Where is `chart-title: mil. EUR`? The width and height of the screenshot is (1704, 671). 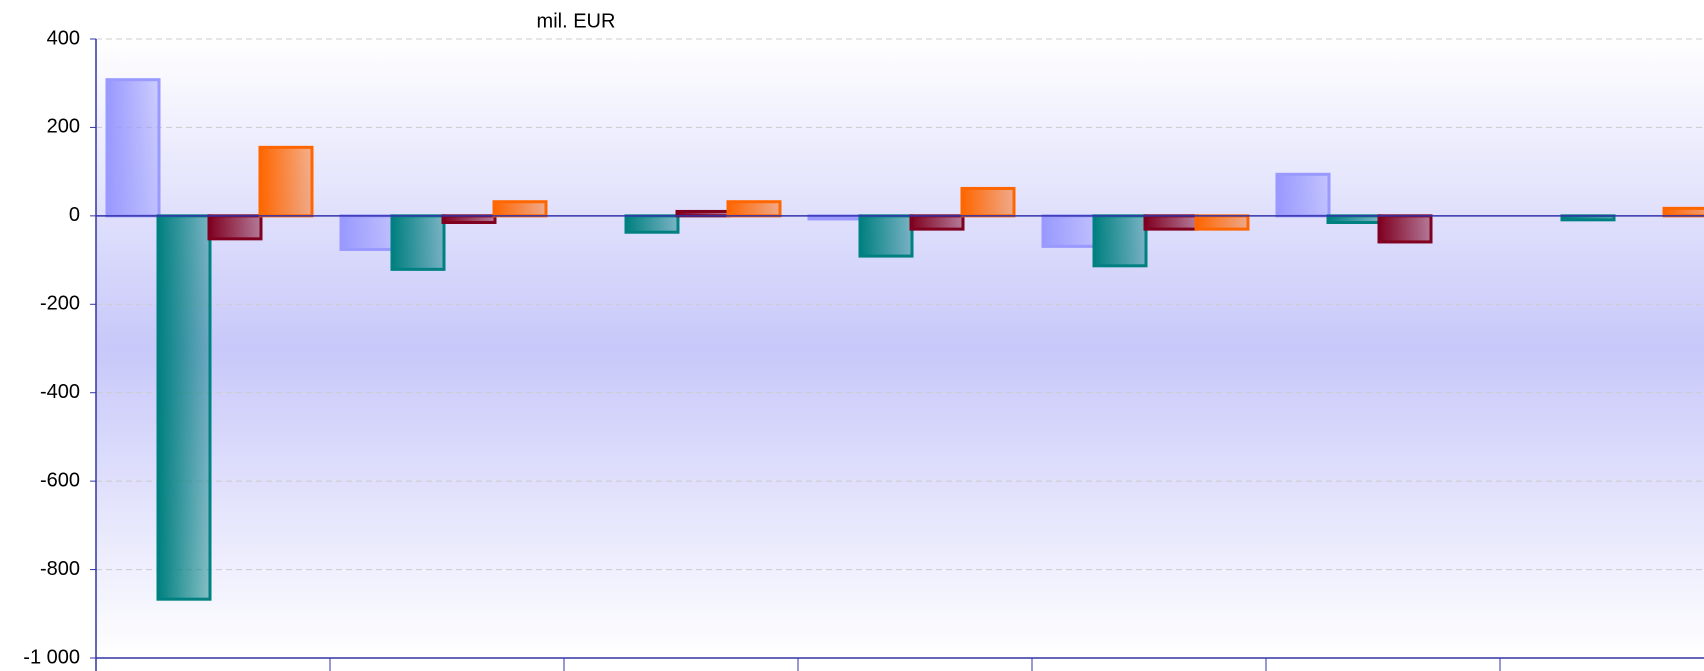
chart-title: mil. EUR is located at coordinates (576, 21).